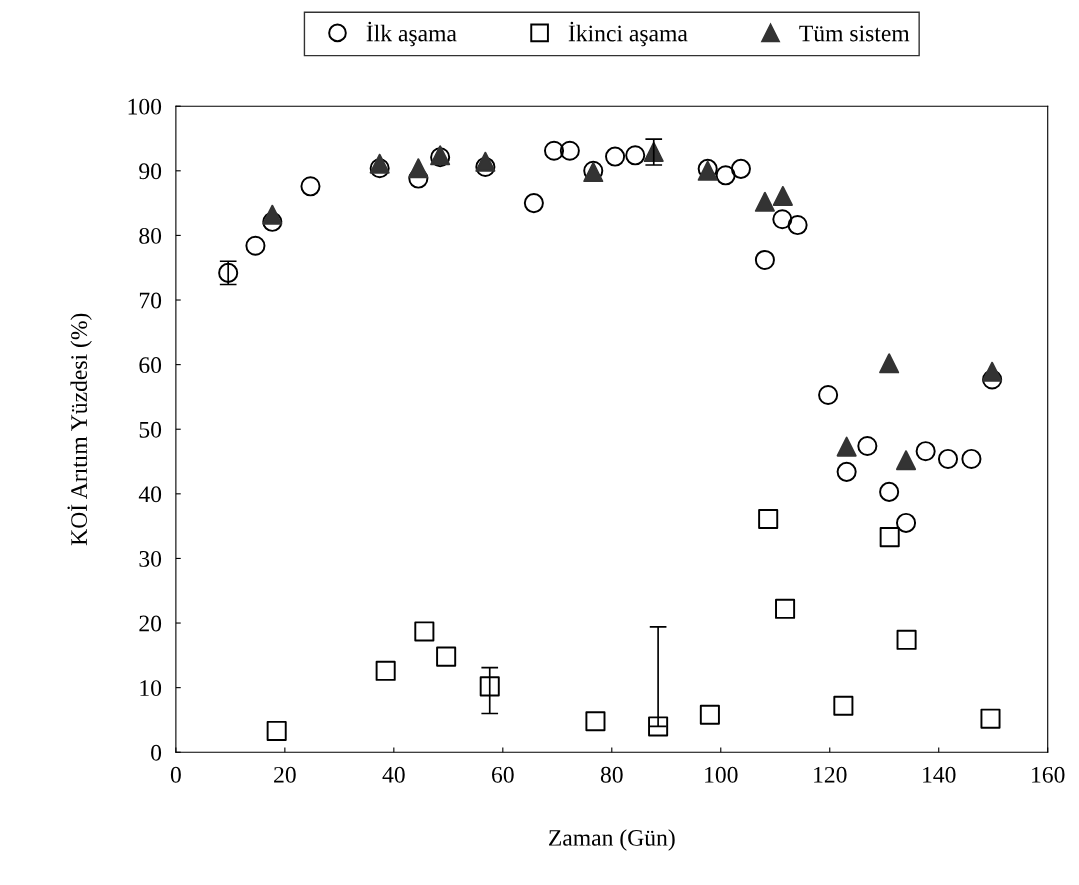  I want to click on x-axis-title: Zaman (Gün), so click(612, 840).